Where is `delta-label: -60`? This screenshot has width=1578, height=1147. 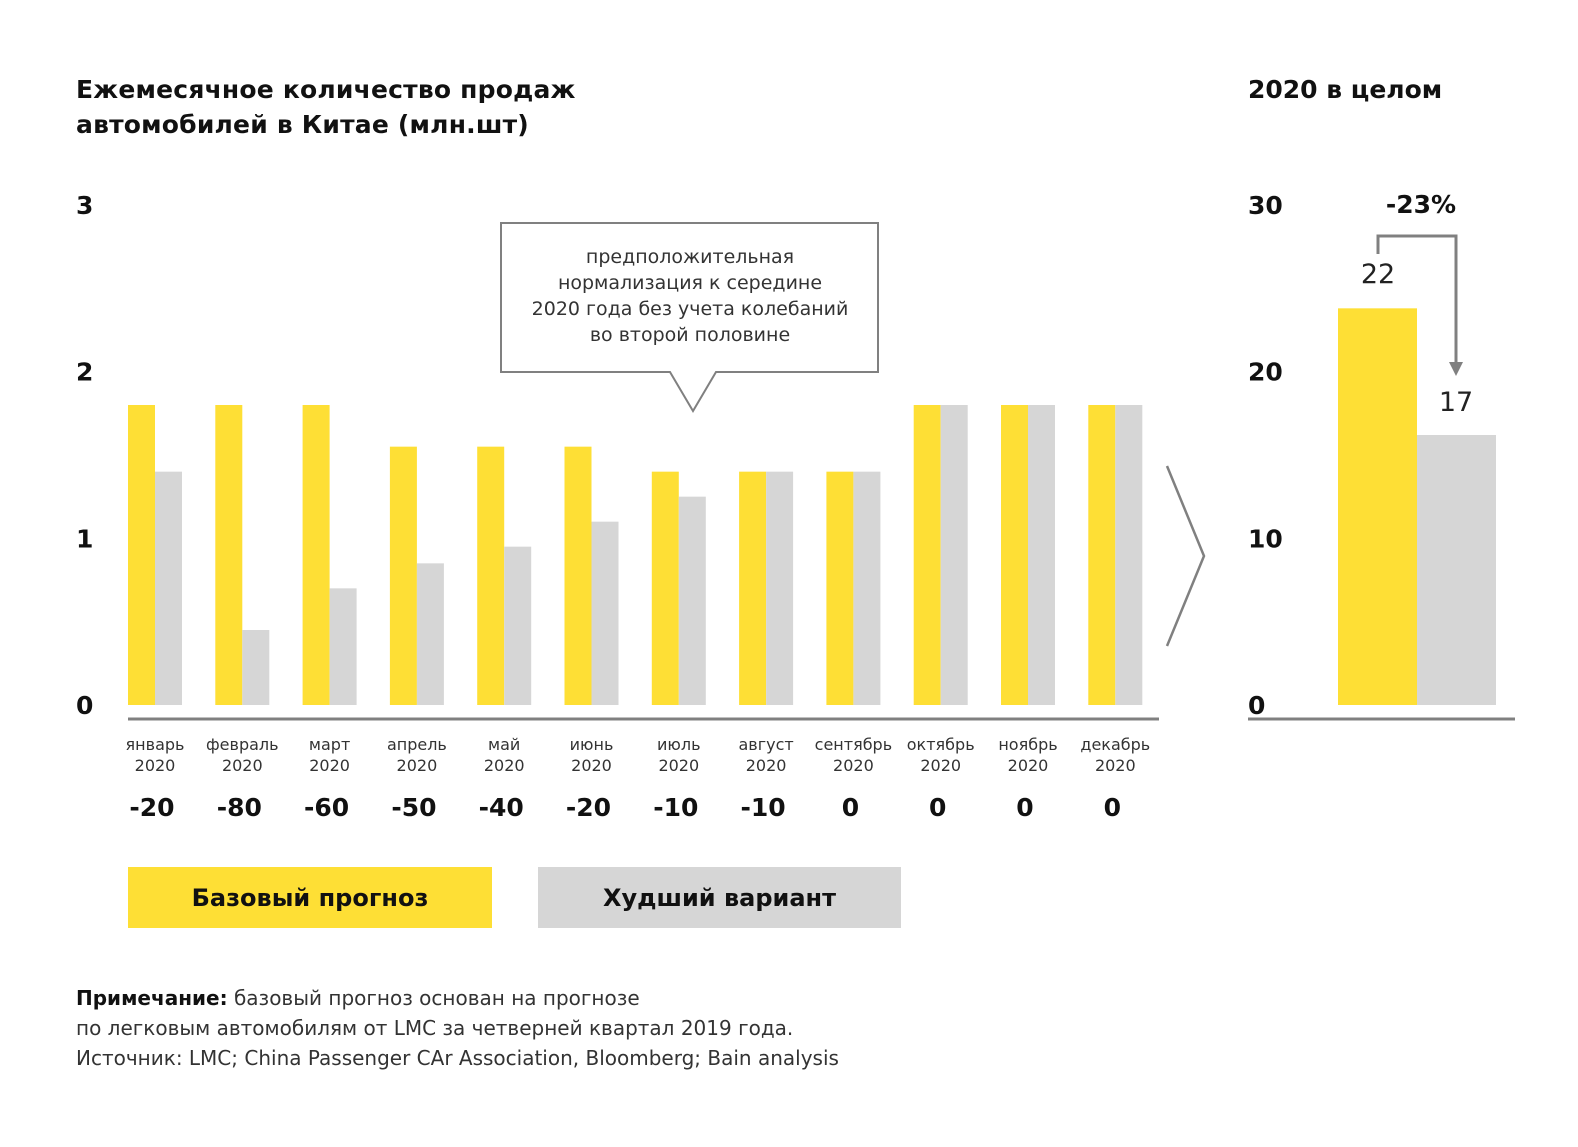 delta-label: -60 is located at coordinates (326, 807).